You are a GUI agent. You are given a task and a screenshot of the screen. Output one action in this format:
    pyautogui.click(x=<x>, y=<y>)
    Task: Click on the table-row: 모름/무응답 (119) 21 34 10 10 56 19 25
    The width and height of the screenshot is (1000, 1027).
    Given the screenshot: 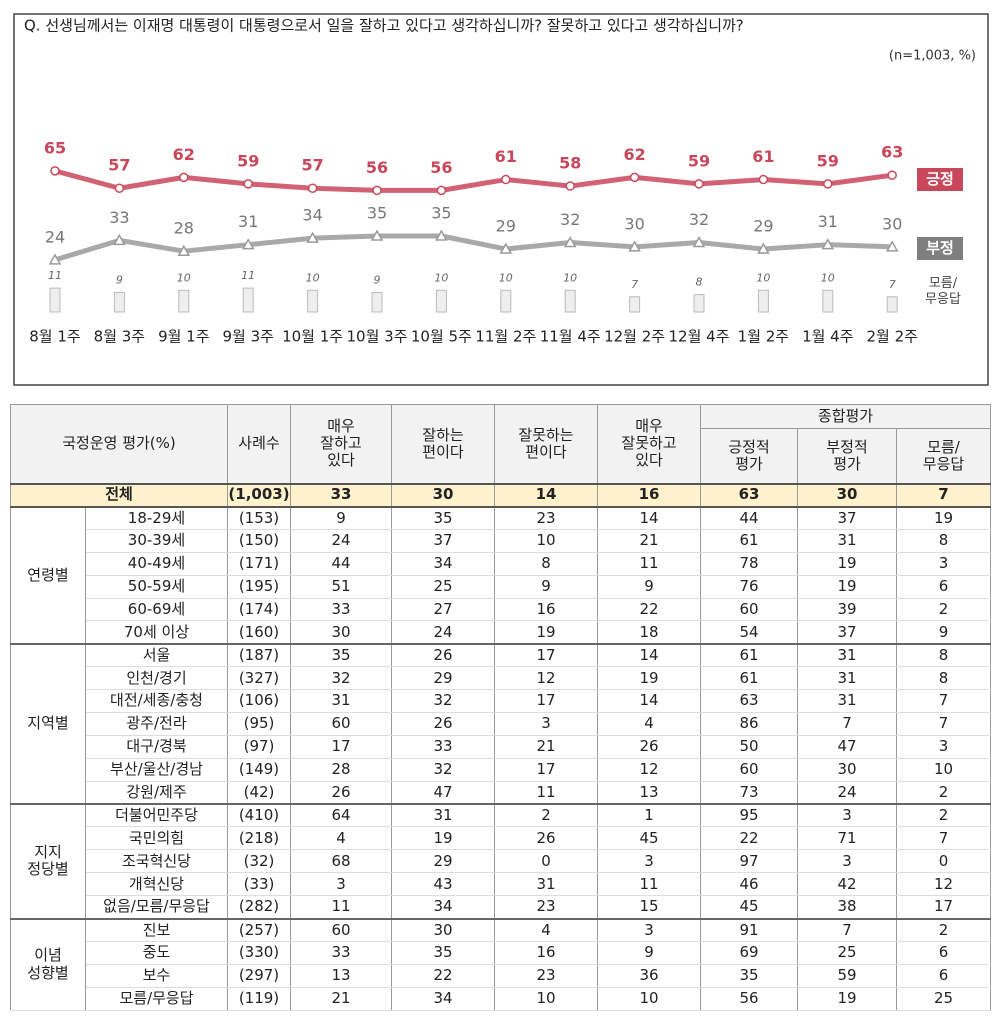 What is the action you would take?
    pyautogui.click(x=501, y=998)
    